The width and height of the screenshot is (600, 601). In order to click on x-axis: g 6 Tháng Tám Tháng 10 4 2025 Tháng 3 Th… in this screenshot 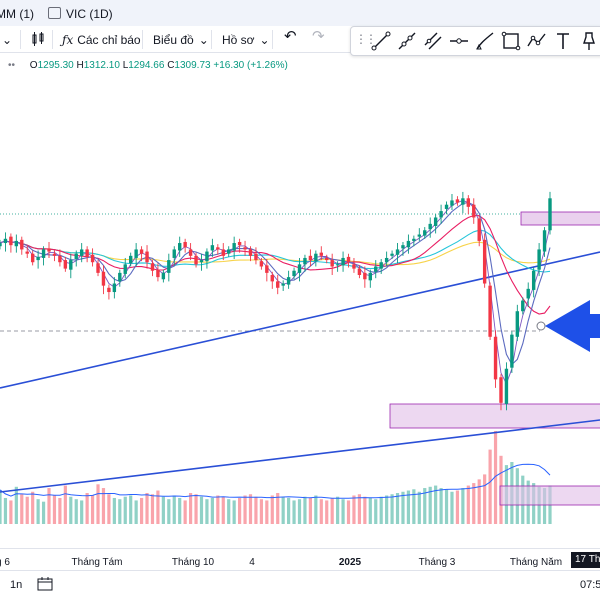, I will do `click(300, 559)`.